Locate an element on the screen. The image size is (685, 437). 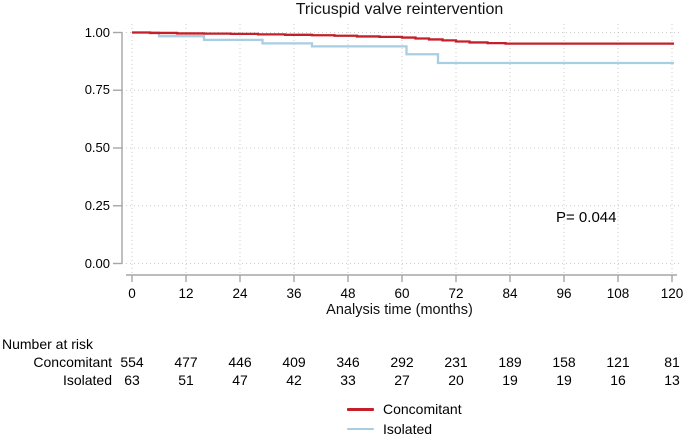
survival-curve-concomitant is located at coordinates (403, 38).